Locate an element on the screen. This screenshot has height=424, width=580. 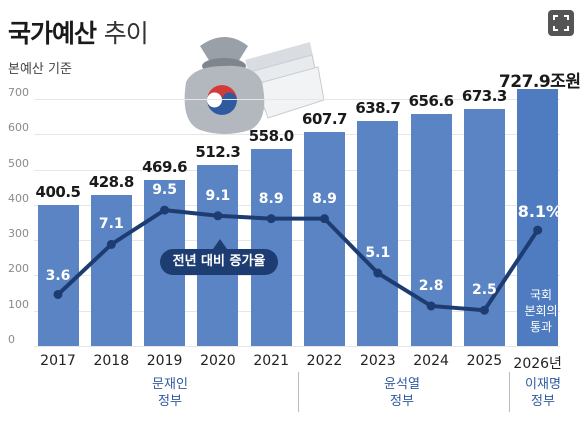
growth-rate-label: 9.1 is located at coordinates (218, 195).